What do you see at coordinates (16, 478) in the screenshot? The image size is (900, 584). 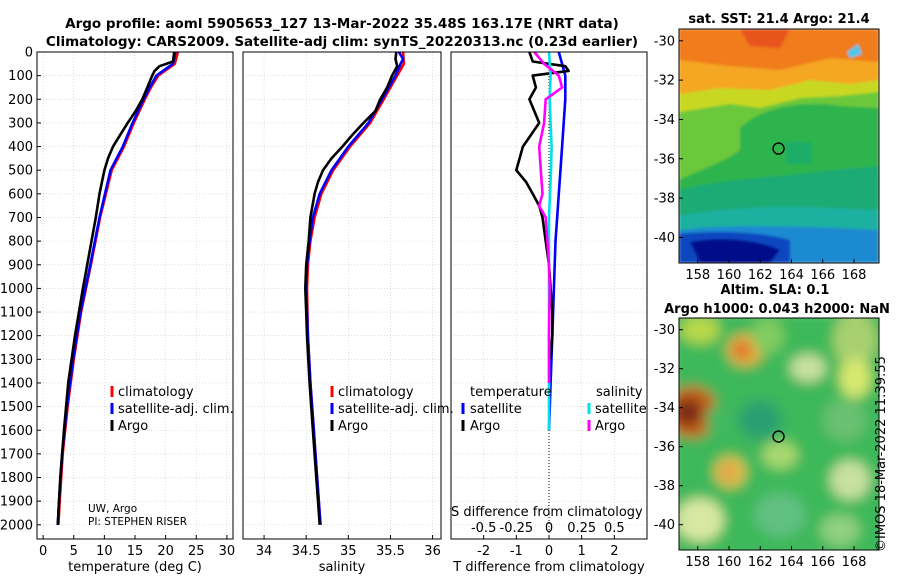 I see `y-tick-label: 1800` at bounding box center [16, 478].